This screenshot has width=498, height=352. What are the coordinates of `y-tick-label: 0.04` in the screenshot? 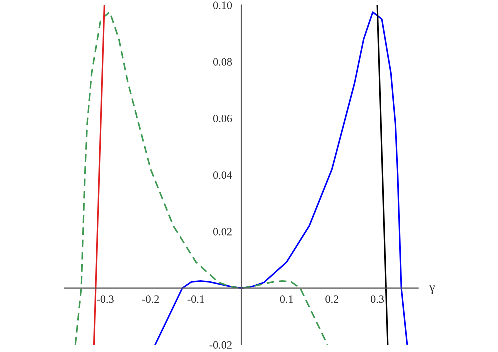 It's located at (222, 176).